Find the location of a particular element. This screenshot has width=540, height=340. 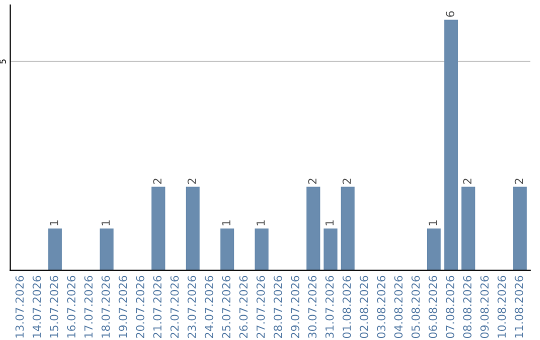

x-tick-label: 22.07.2026 is located at coordinates (174, 307).